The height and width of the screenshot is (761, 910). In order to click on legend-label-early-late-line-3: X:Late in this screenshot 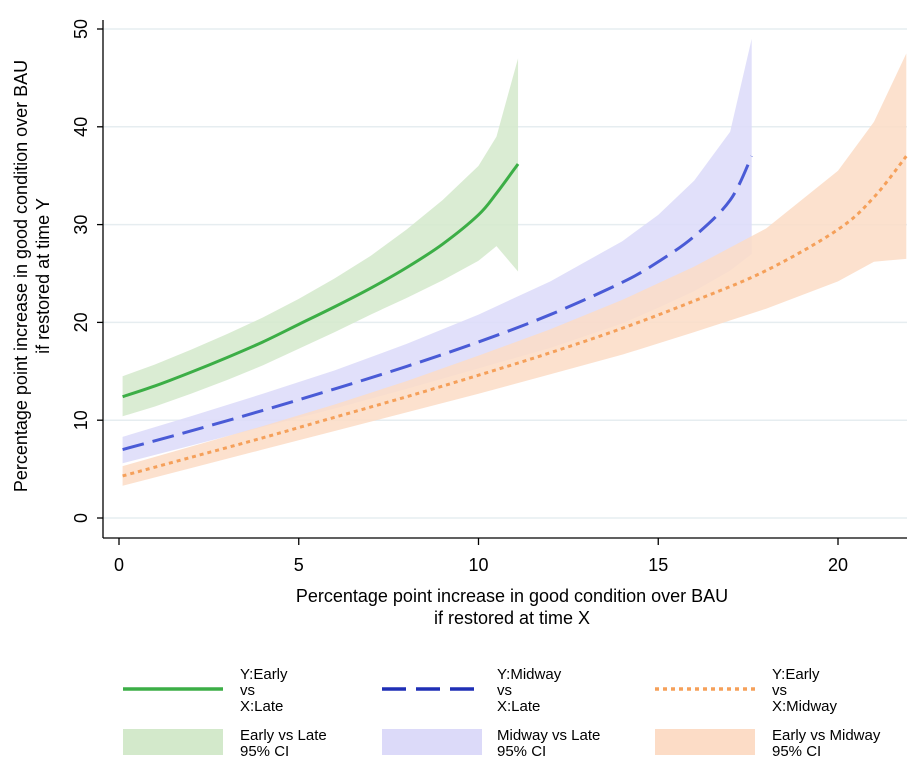, I will do `click(261, 706)`.